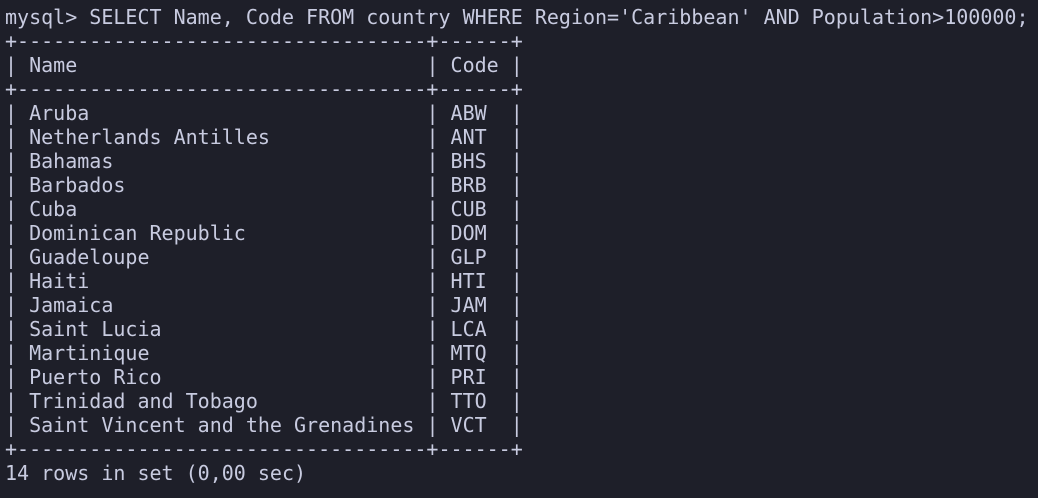 This screenshot has width=1038, height=498. I want to click on result-summary: 14 rows in set (0,00 sec), so click(156, 473).